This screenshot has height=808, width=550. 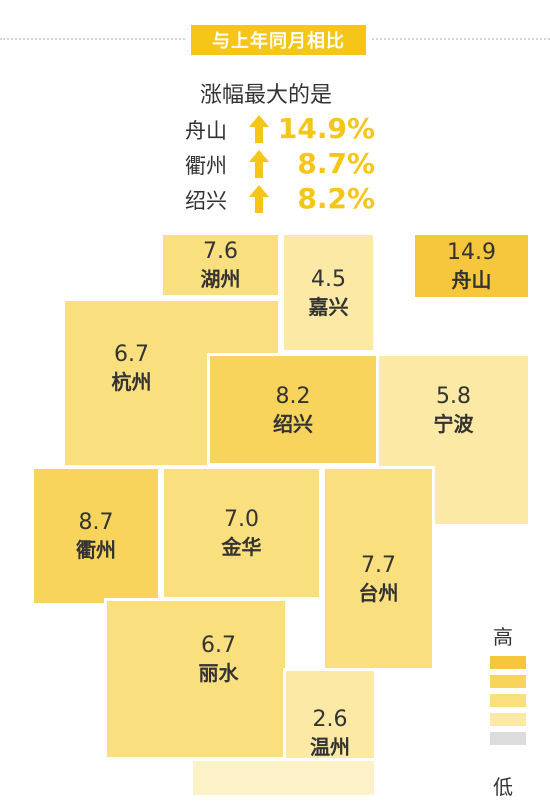 I want to click on tile-value: 2.6, so click(x=330, y=719).